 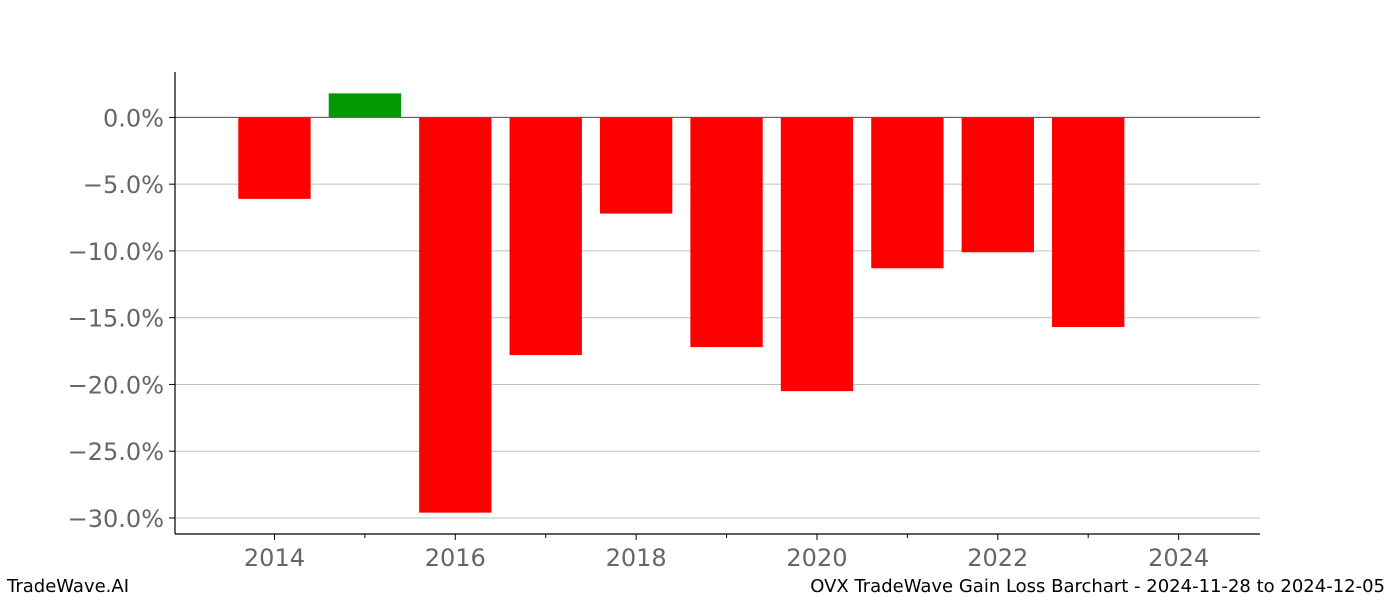 I want to click on y-tick-label: 0.0%, so click(x=133, y=118).